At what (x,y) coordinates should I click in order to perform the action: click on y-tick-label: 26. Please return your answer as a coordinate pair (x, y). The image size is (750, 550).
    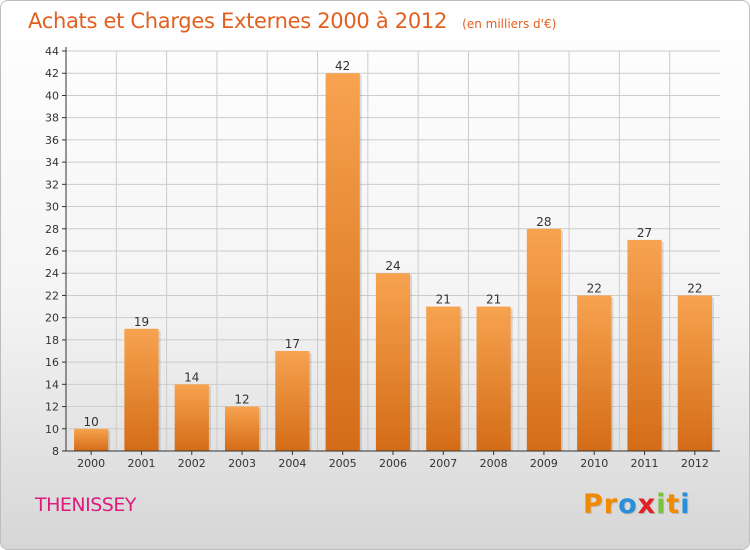
    Looking at the image, I should click on (52, 251).